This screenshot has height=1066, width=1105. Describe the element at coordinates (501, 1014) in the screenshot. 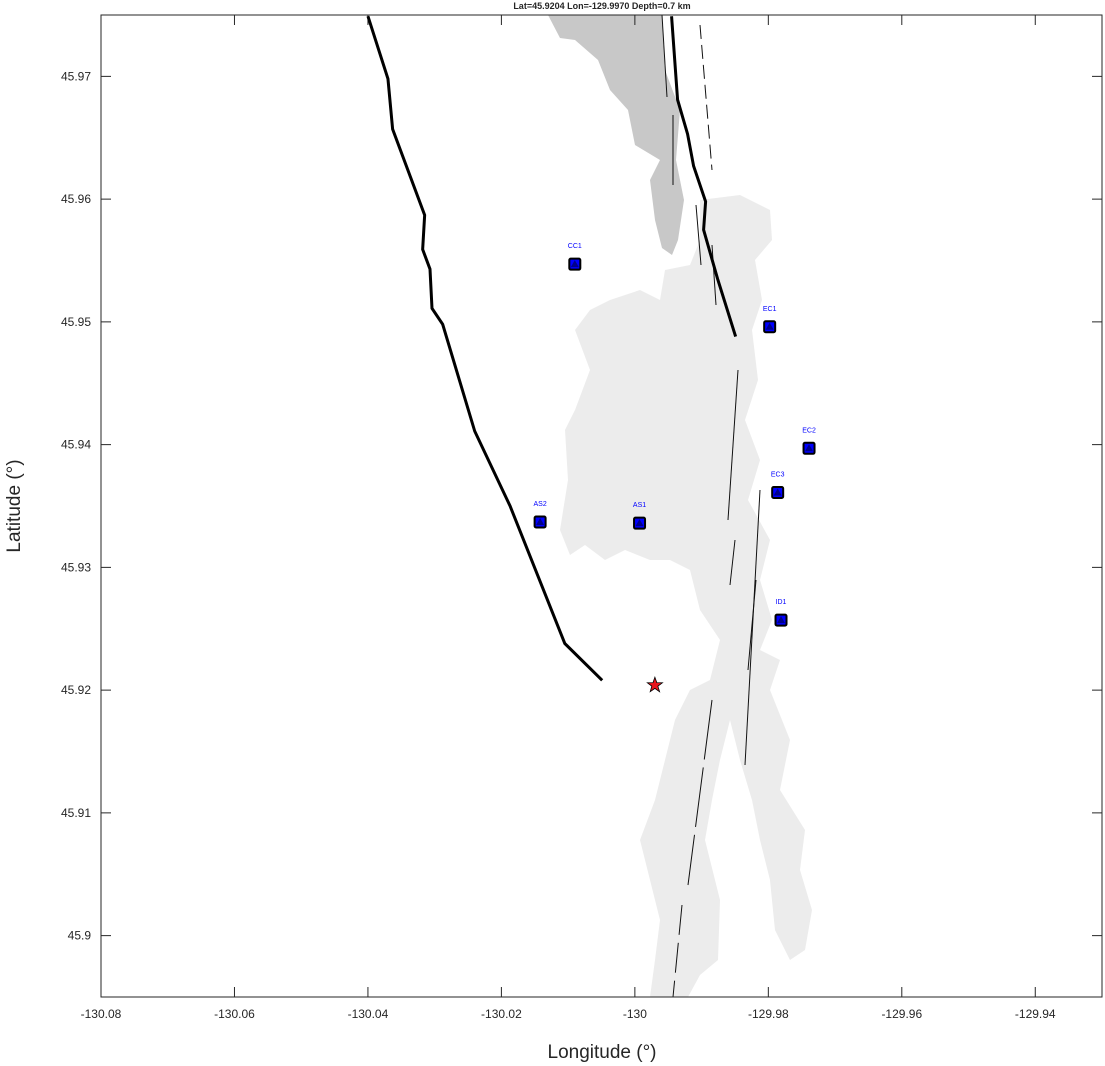

I see `x-tick-label: -130.02` at that location.